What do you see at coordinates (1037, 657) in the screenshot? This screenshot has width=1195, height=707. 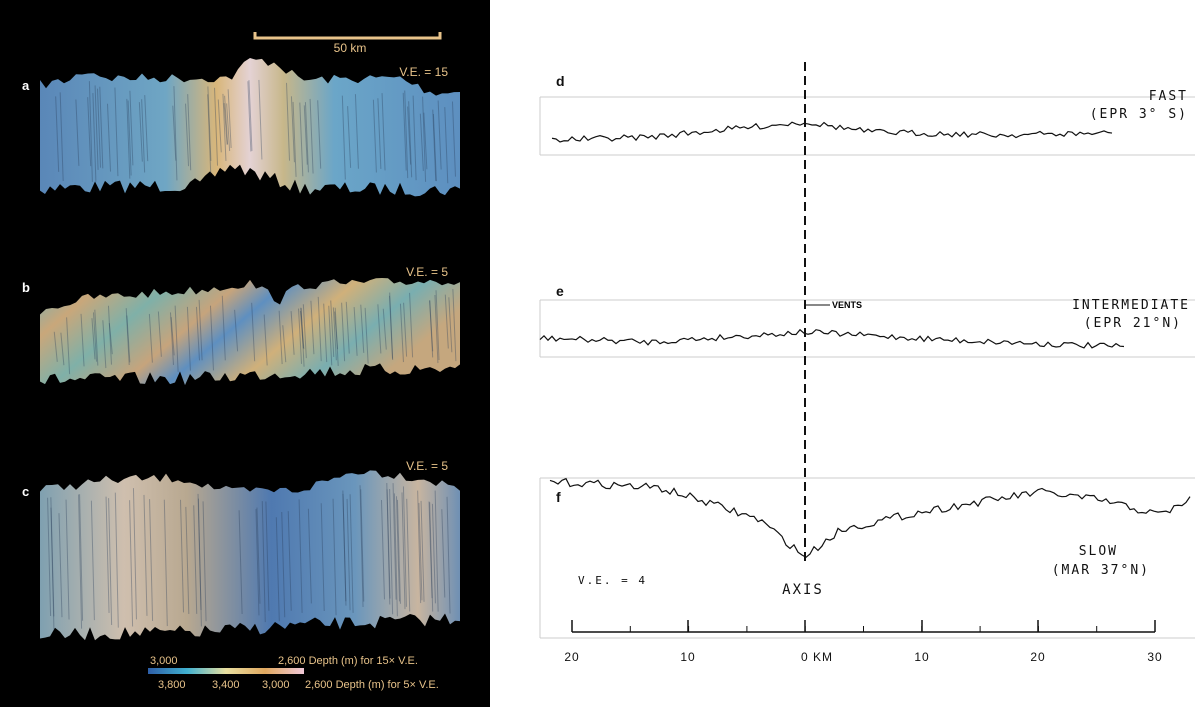 I see `scale-label: 20` at bounding box center [1037, 657].